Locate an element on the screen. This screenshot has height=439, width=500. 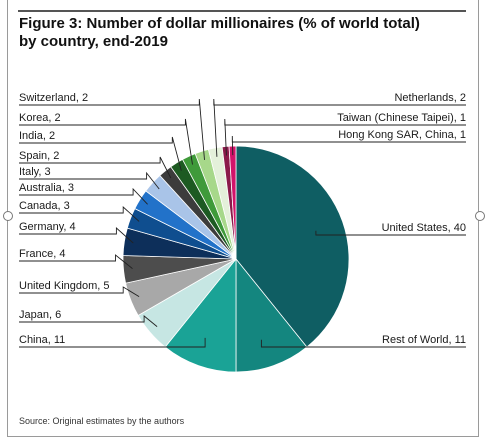
leader-line-germany is located at coordinates (76, 235).